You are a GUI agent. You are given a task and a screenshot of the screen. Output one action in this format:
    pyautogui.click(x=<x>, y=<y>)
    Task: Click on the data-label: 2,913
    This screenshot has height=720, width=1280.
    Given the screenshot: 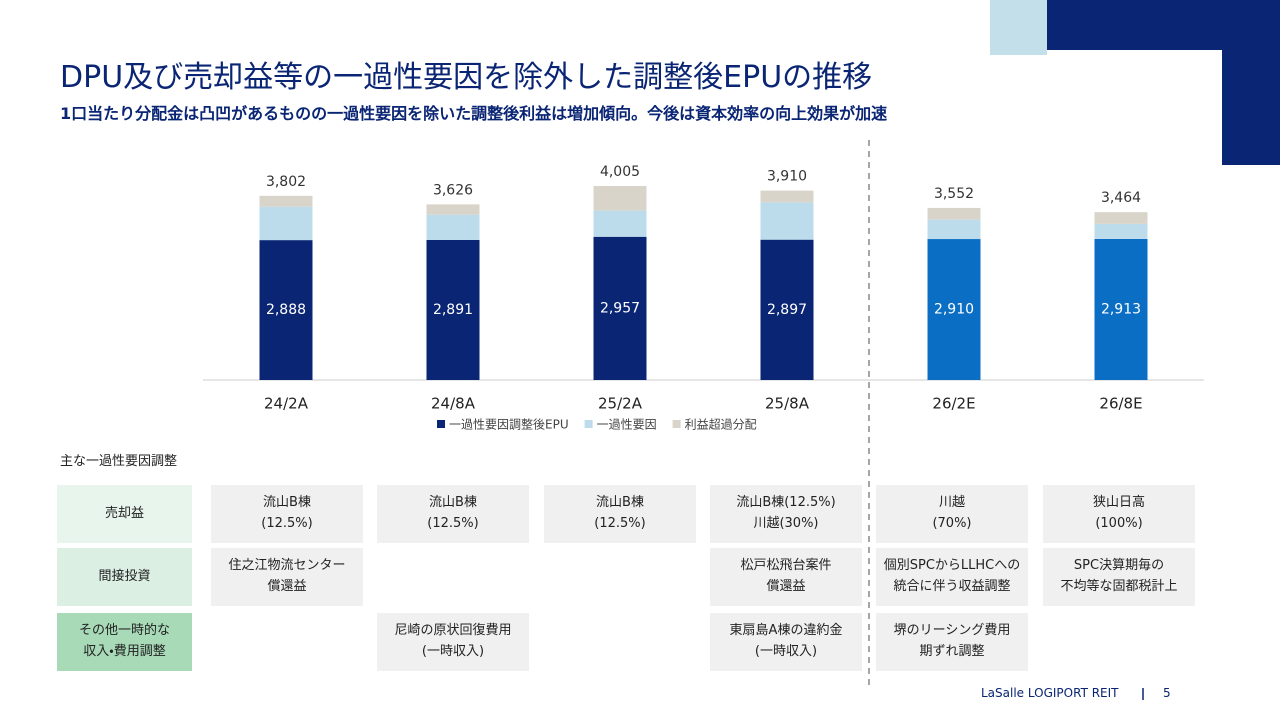 What is the action you would take?
    pyautogui.click(x=1121, y=309)
    